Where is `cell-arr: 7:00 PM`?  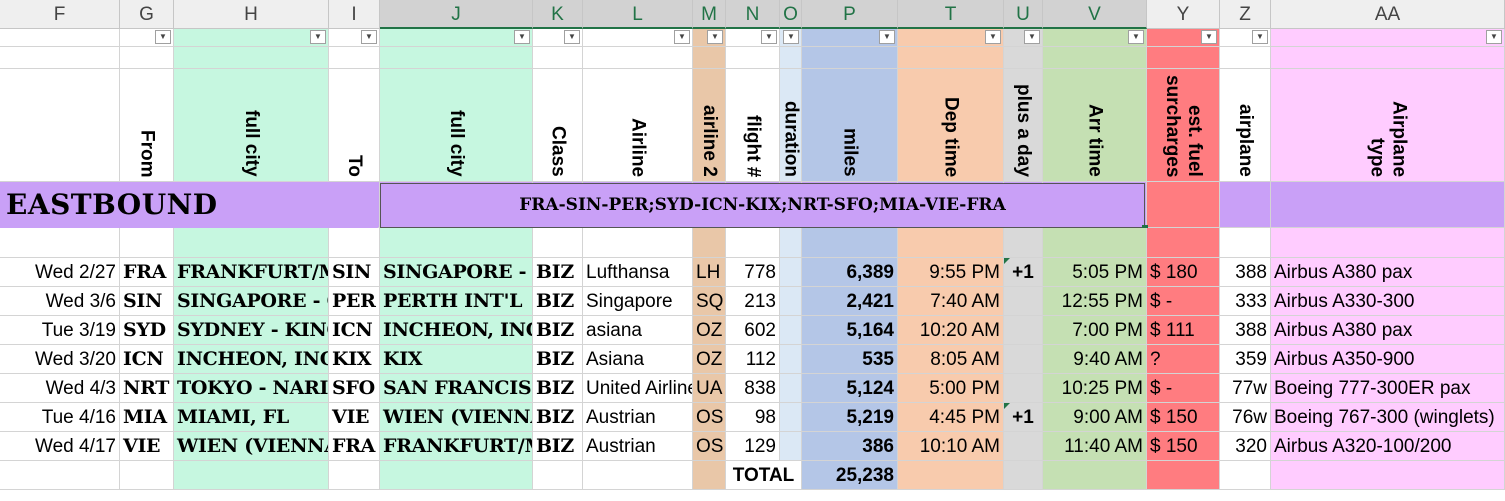
cell-arr: 7:00 PM is located at coordinates (1095, 330).